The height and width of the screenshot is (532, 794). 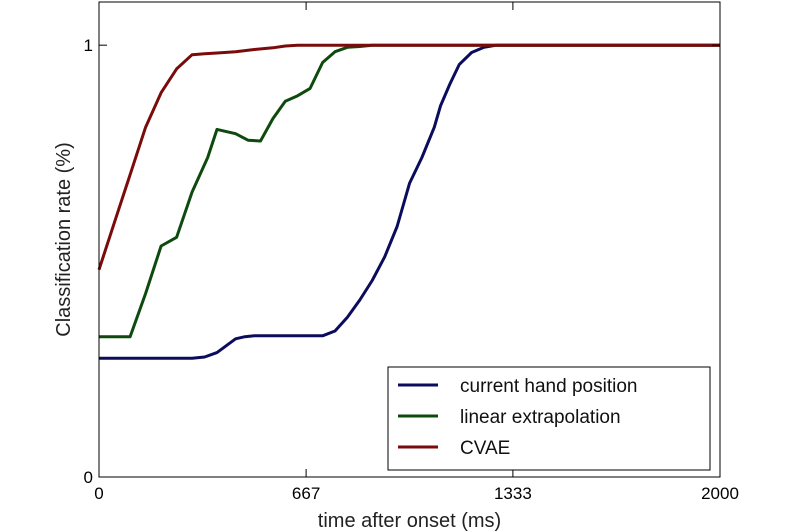 I want to click on legend-label-2: CVAE, so click(x=485, y=448).